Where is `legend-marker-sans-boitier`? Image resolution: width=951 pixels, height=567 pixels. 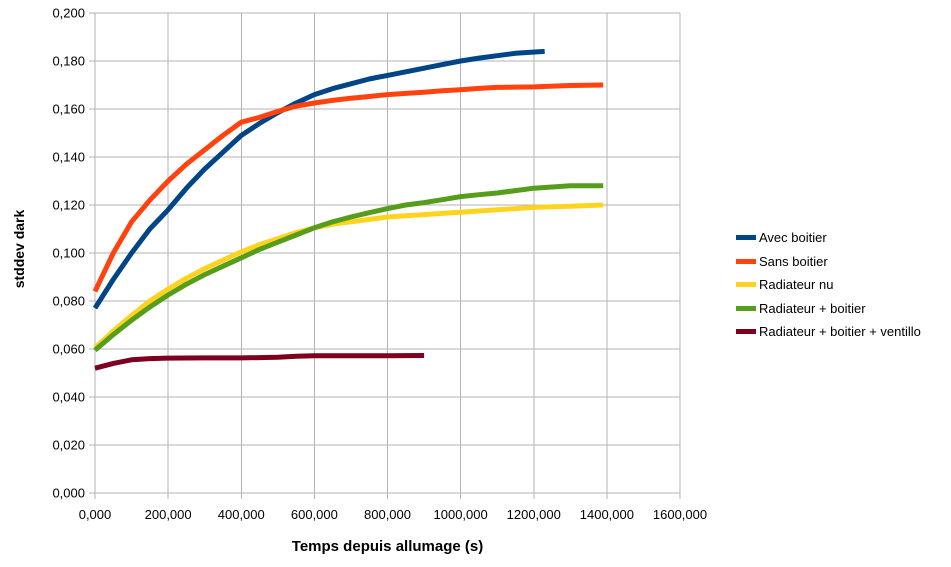 legend-marker-sans-boitier is located at coordinates (746, 261).